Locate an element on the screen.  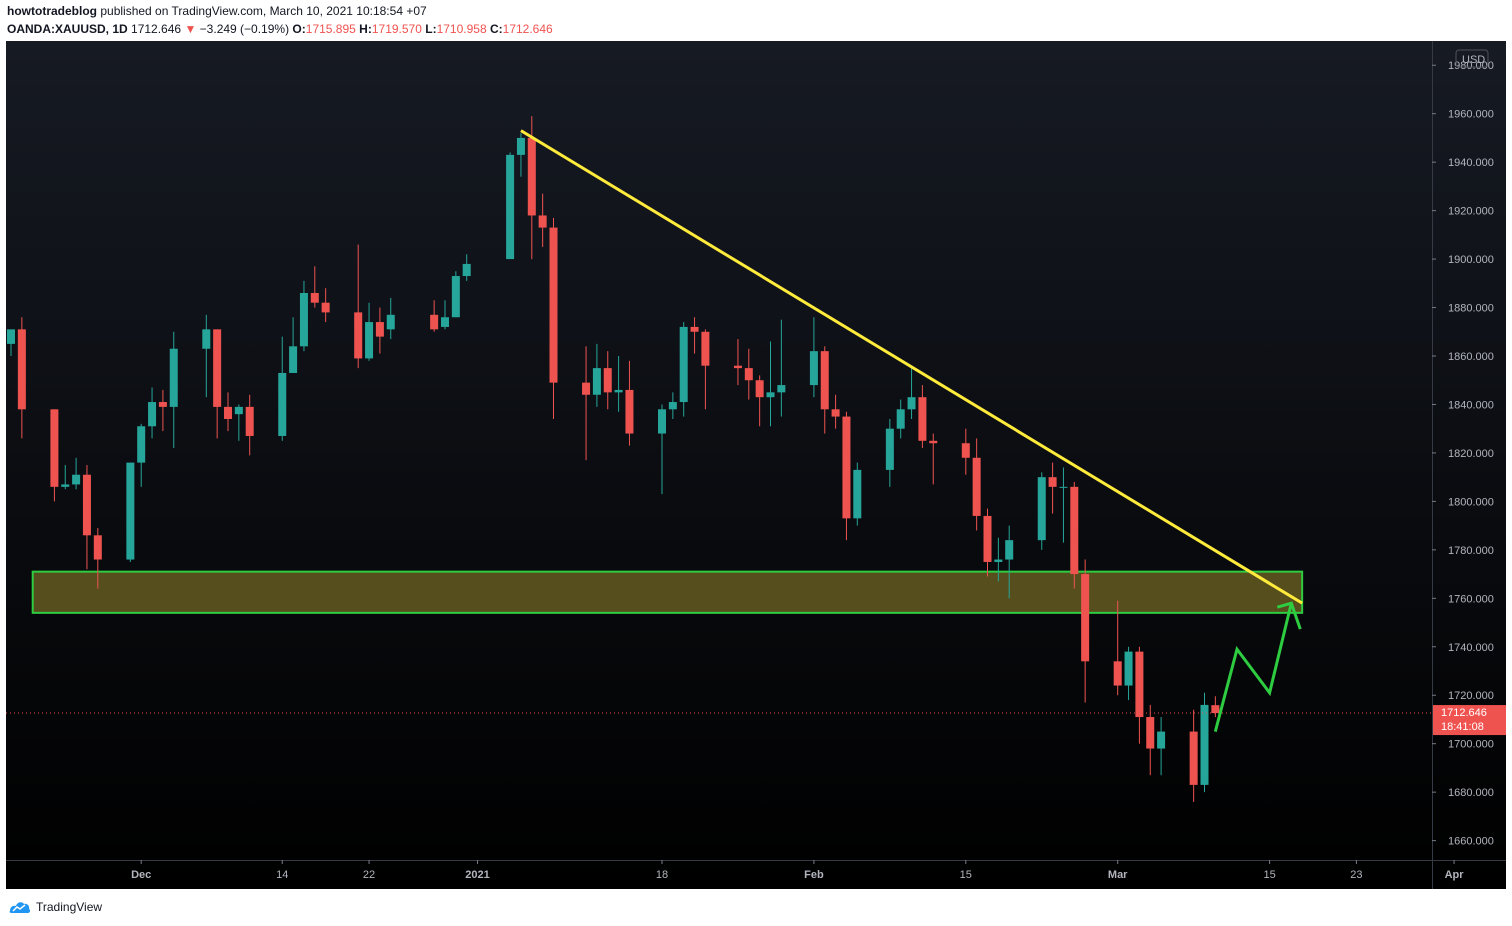
time-label: 2021 is located at coordinates (477, 875).